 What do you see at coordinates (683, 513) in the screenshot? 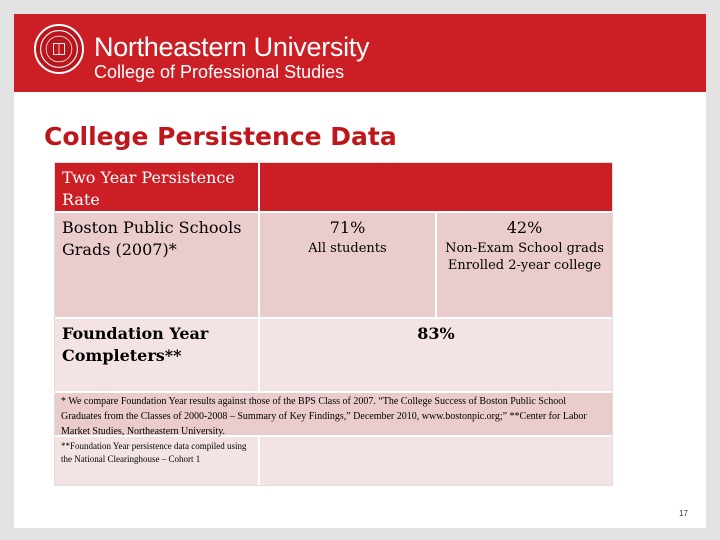
I see `page-number: 17` at bounding box center [683, 513].